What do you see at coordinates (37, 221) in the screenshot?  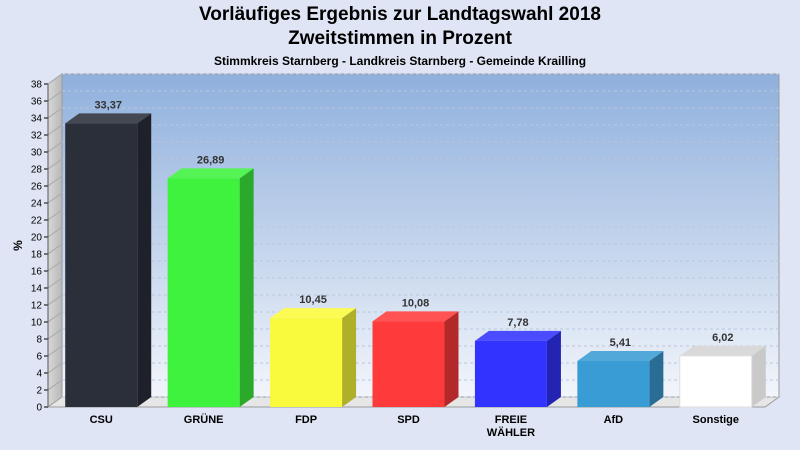 I see `y-tick-label: 22` at bounding box center [37, 221].